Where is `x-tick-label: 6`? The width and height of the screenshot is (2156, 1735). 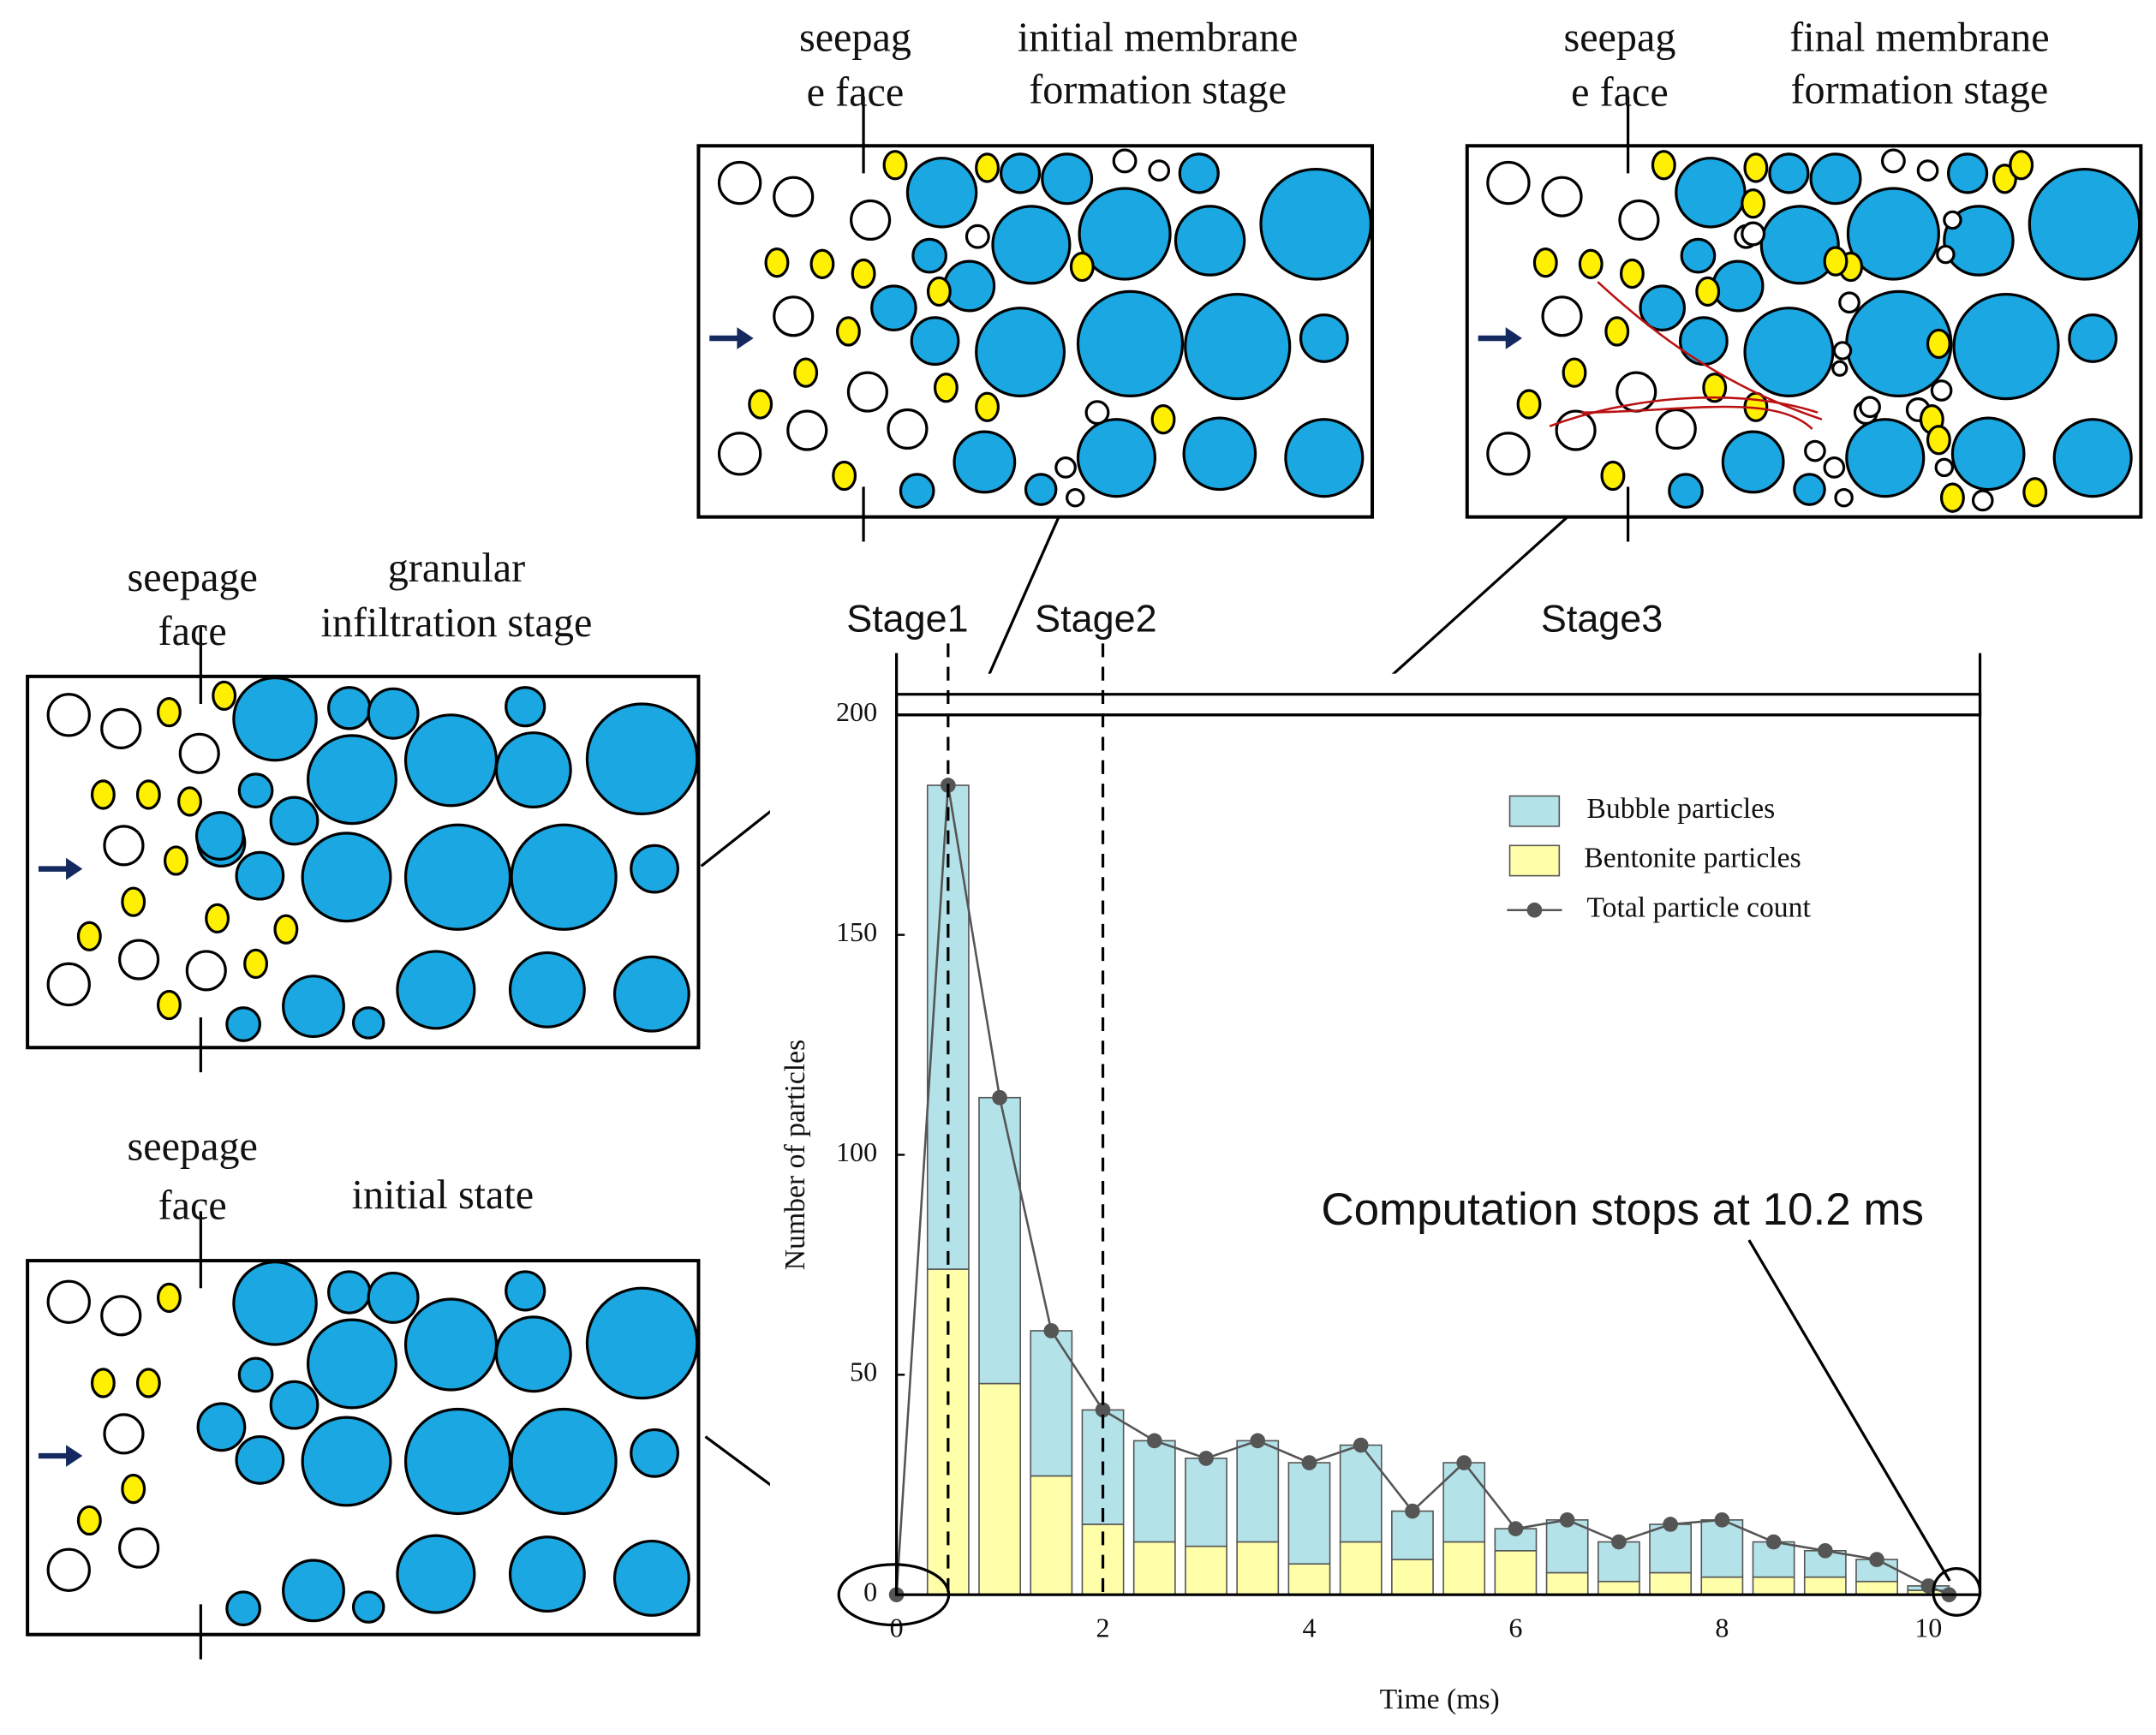 x-tick-label: 6 is located at coordinates (1515, 1627).